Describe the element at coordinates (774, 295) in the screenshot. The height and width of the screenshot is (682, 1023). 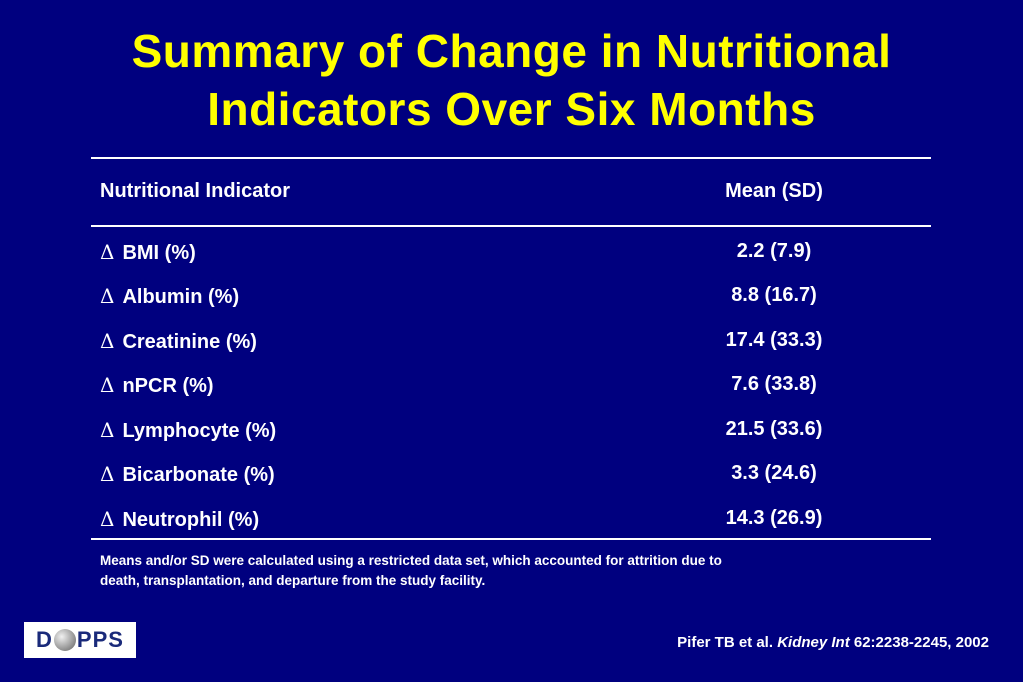
I see `row-value: 8.8 (16.7)` at that location.